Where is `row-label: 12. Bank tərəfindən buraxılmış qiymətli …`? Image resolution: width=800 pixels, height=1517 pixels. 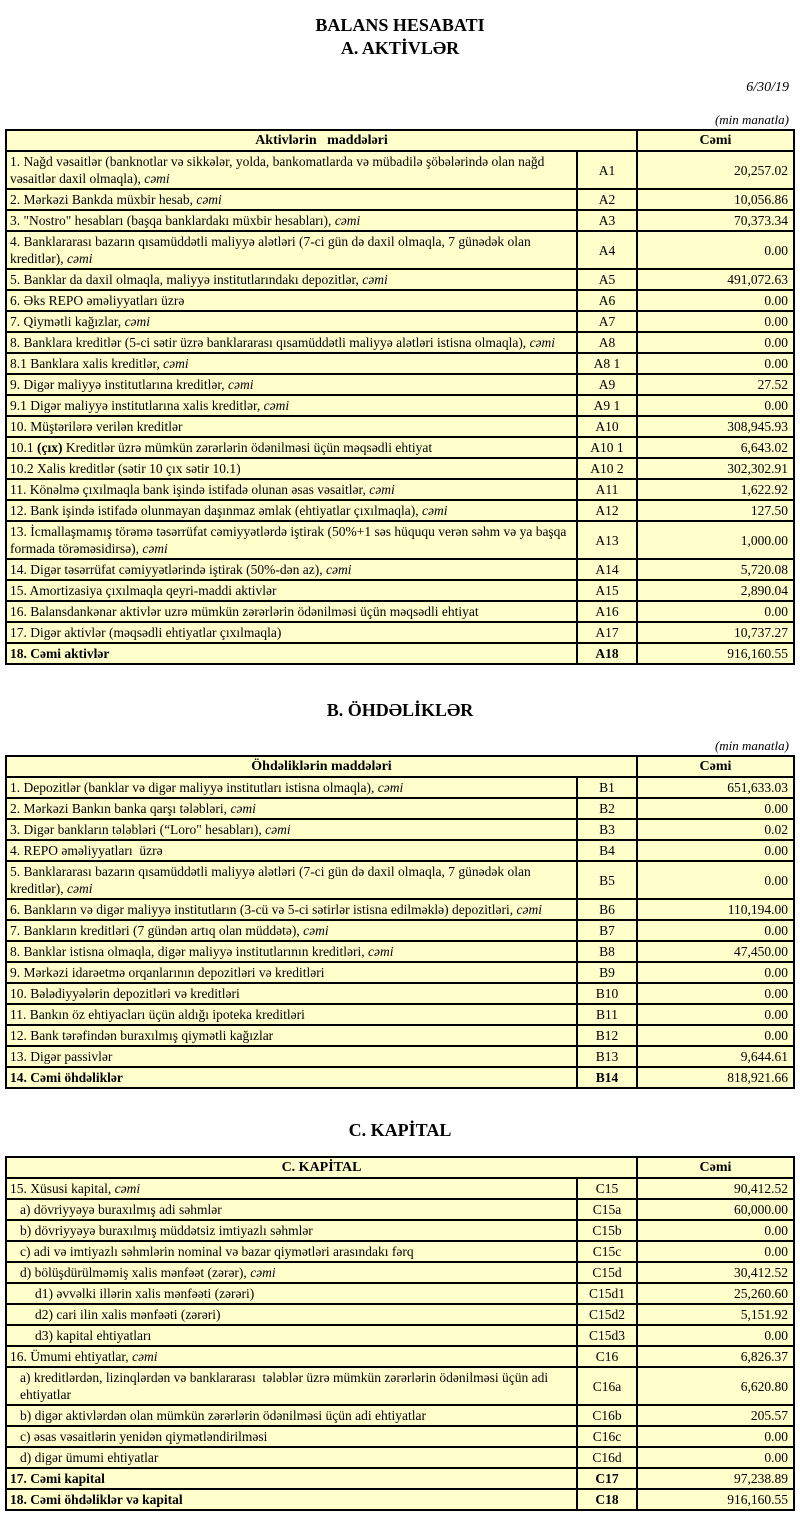 row-label: 12. Bank tərəfindən buraxılmış qiymətli … is located at coordinates (291, 1035).